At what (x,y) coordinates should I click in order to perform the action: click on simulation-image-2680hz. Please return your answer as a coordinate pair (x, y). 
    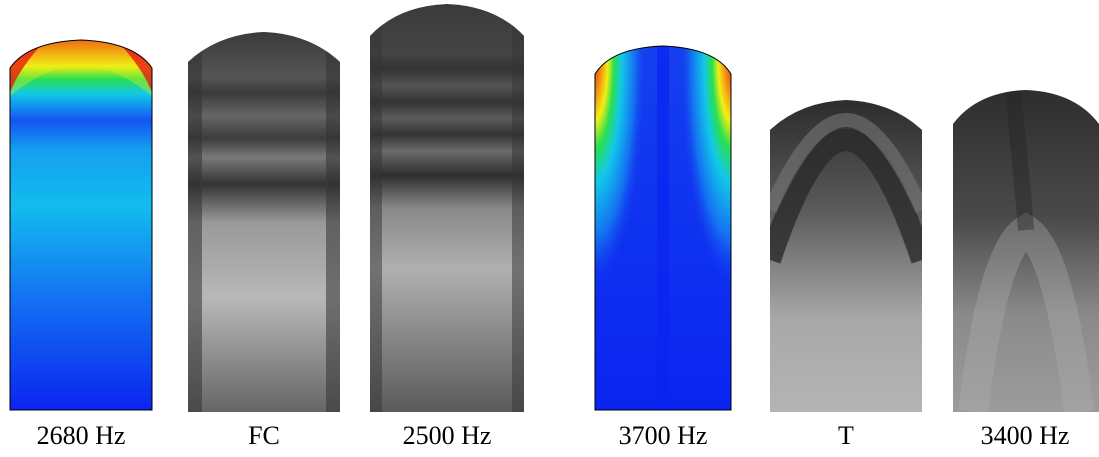
    Looking at the image, I should click on (81, 225).